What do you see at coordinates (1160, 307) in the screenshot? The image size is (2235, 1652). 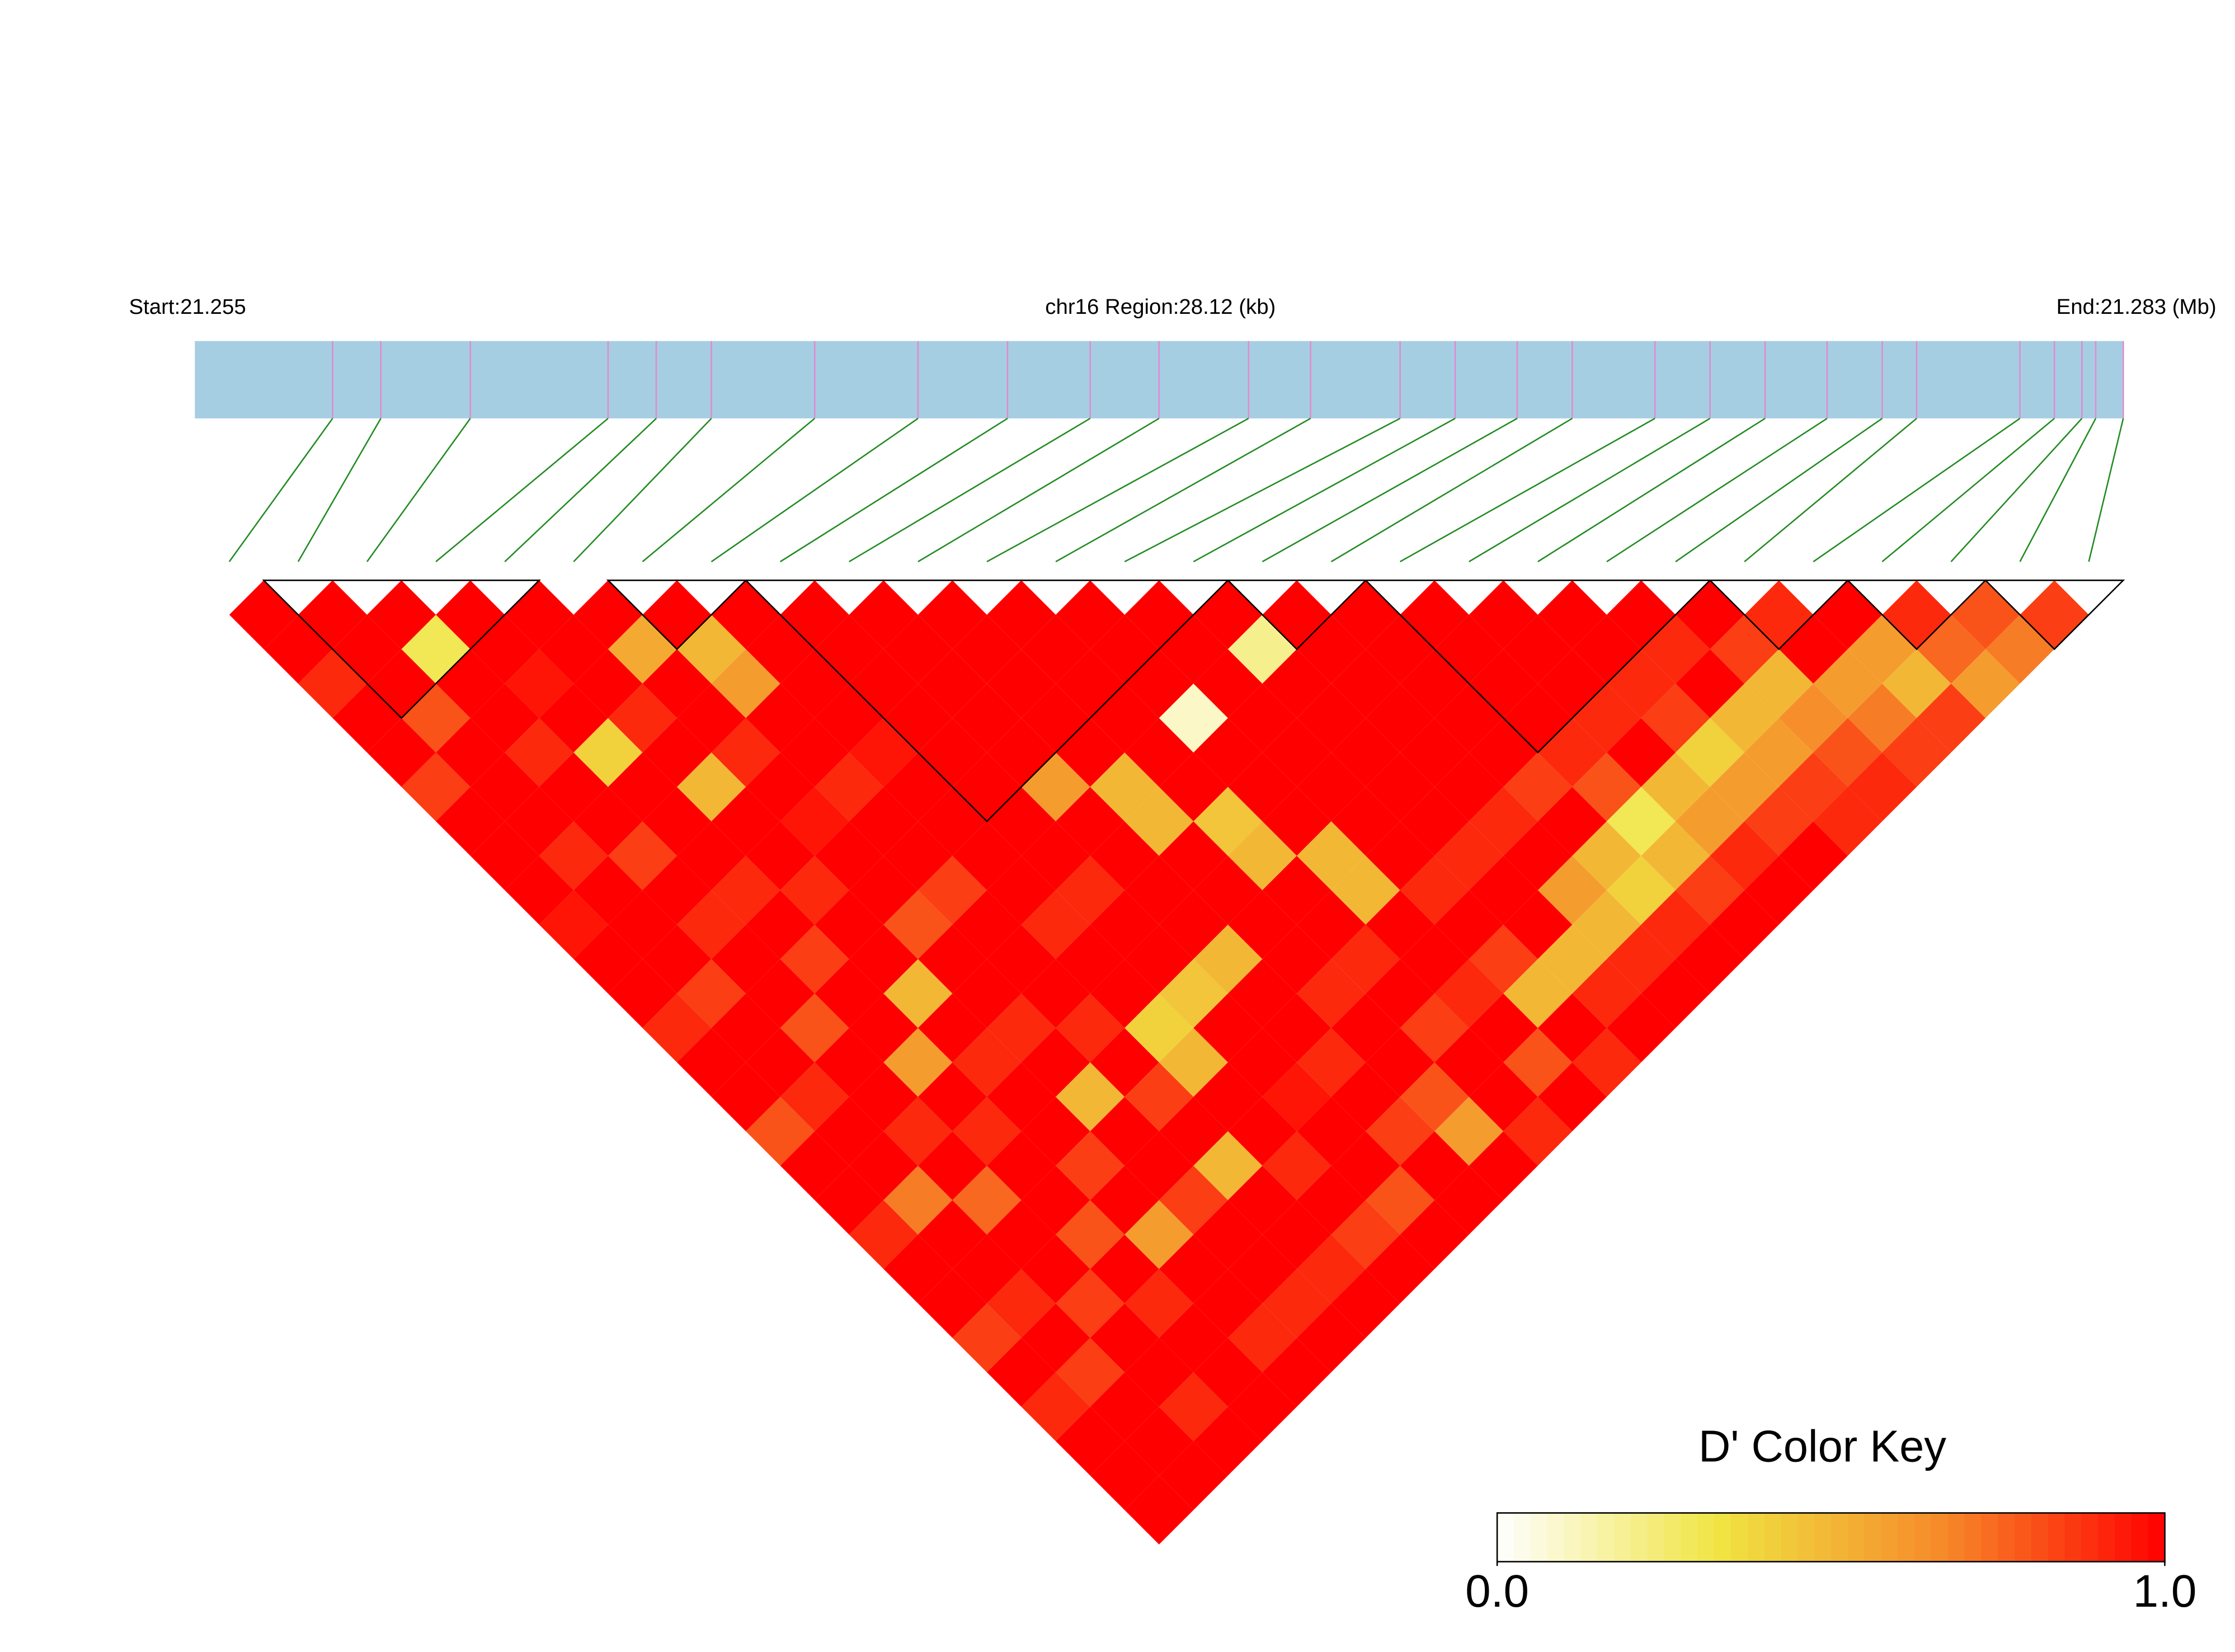 I see `chart-title: chr16 Region:28.12 (kb)` at bounding box center [1160, 307].